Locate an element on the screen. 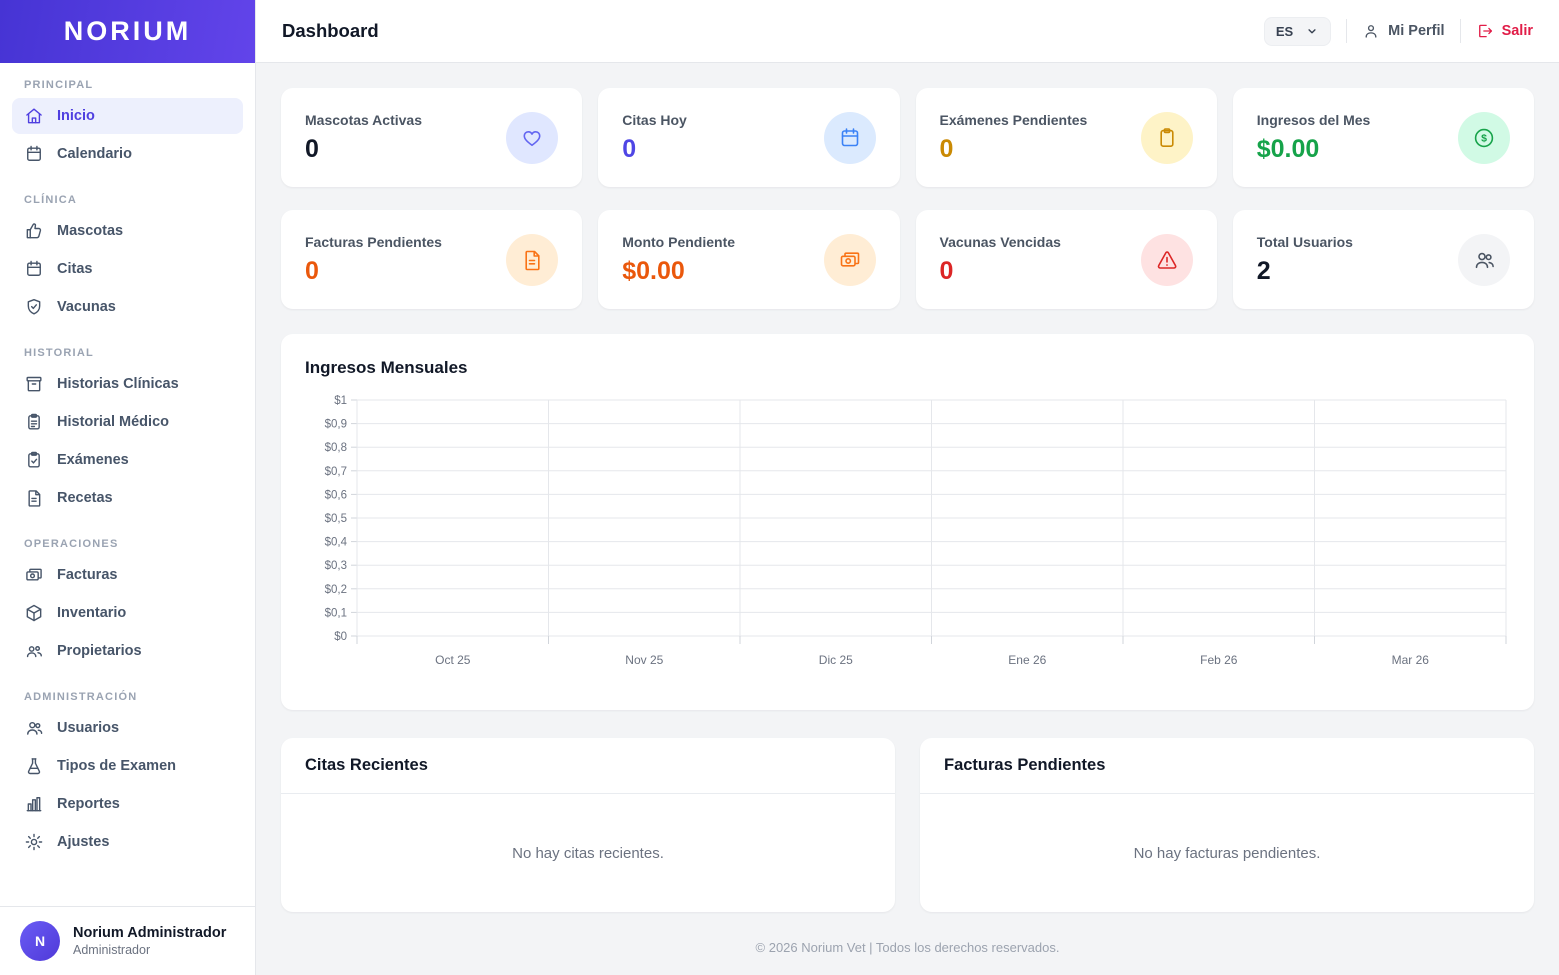  sidebar-item-inventario: Inventario is located at coordinates (127, 613).